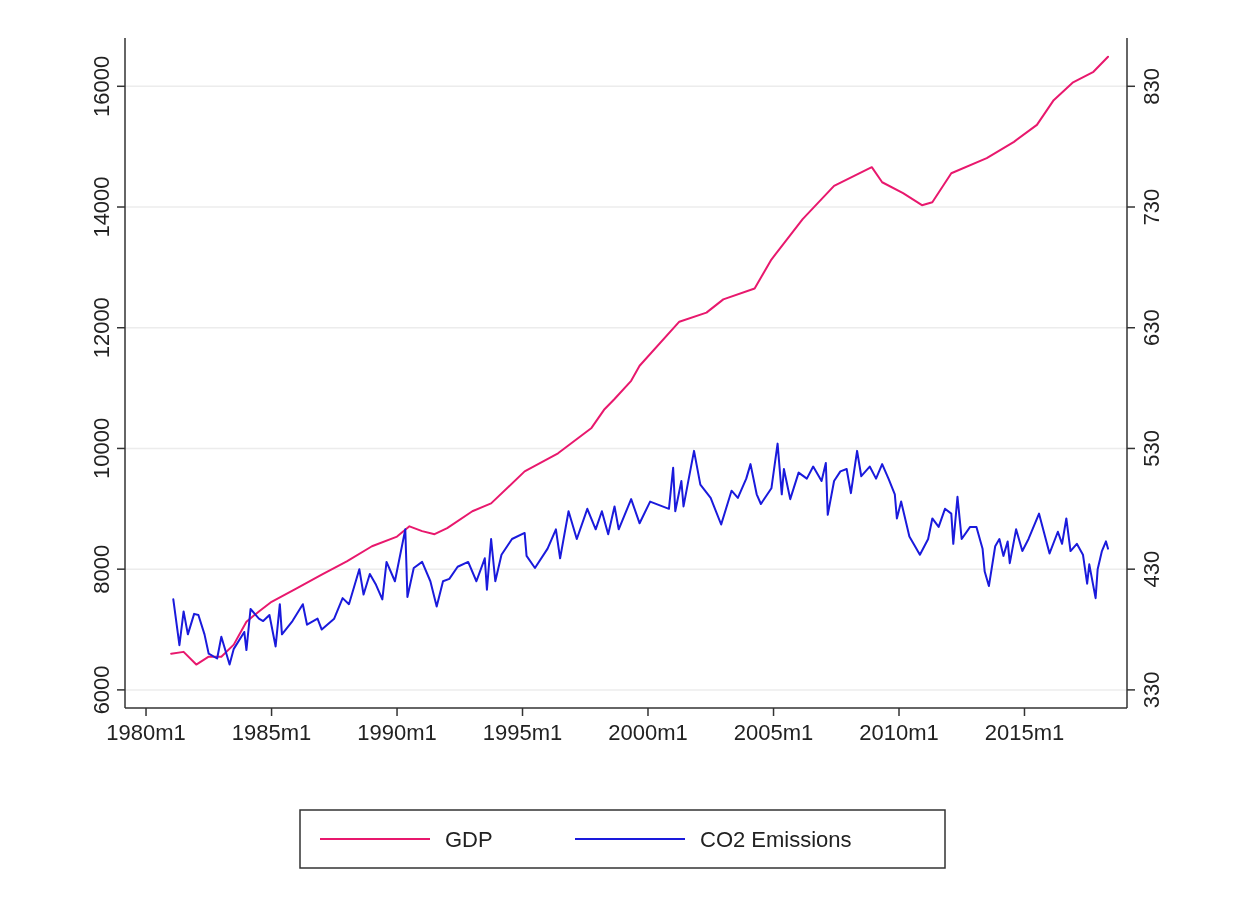 The image size is (1247, 907). I want to click on x-tick-label: 1990m1, so click(397, 732).